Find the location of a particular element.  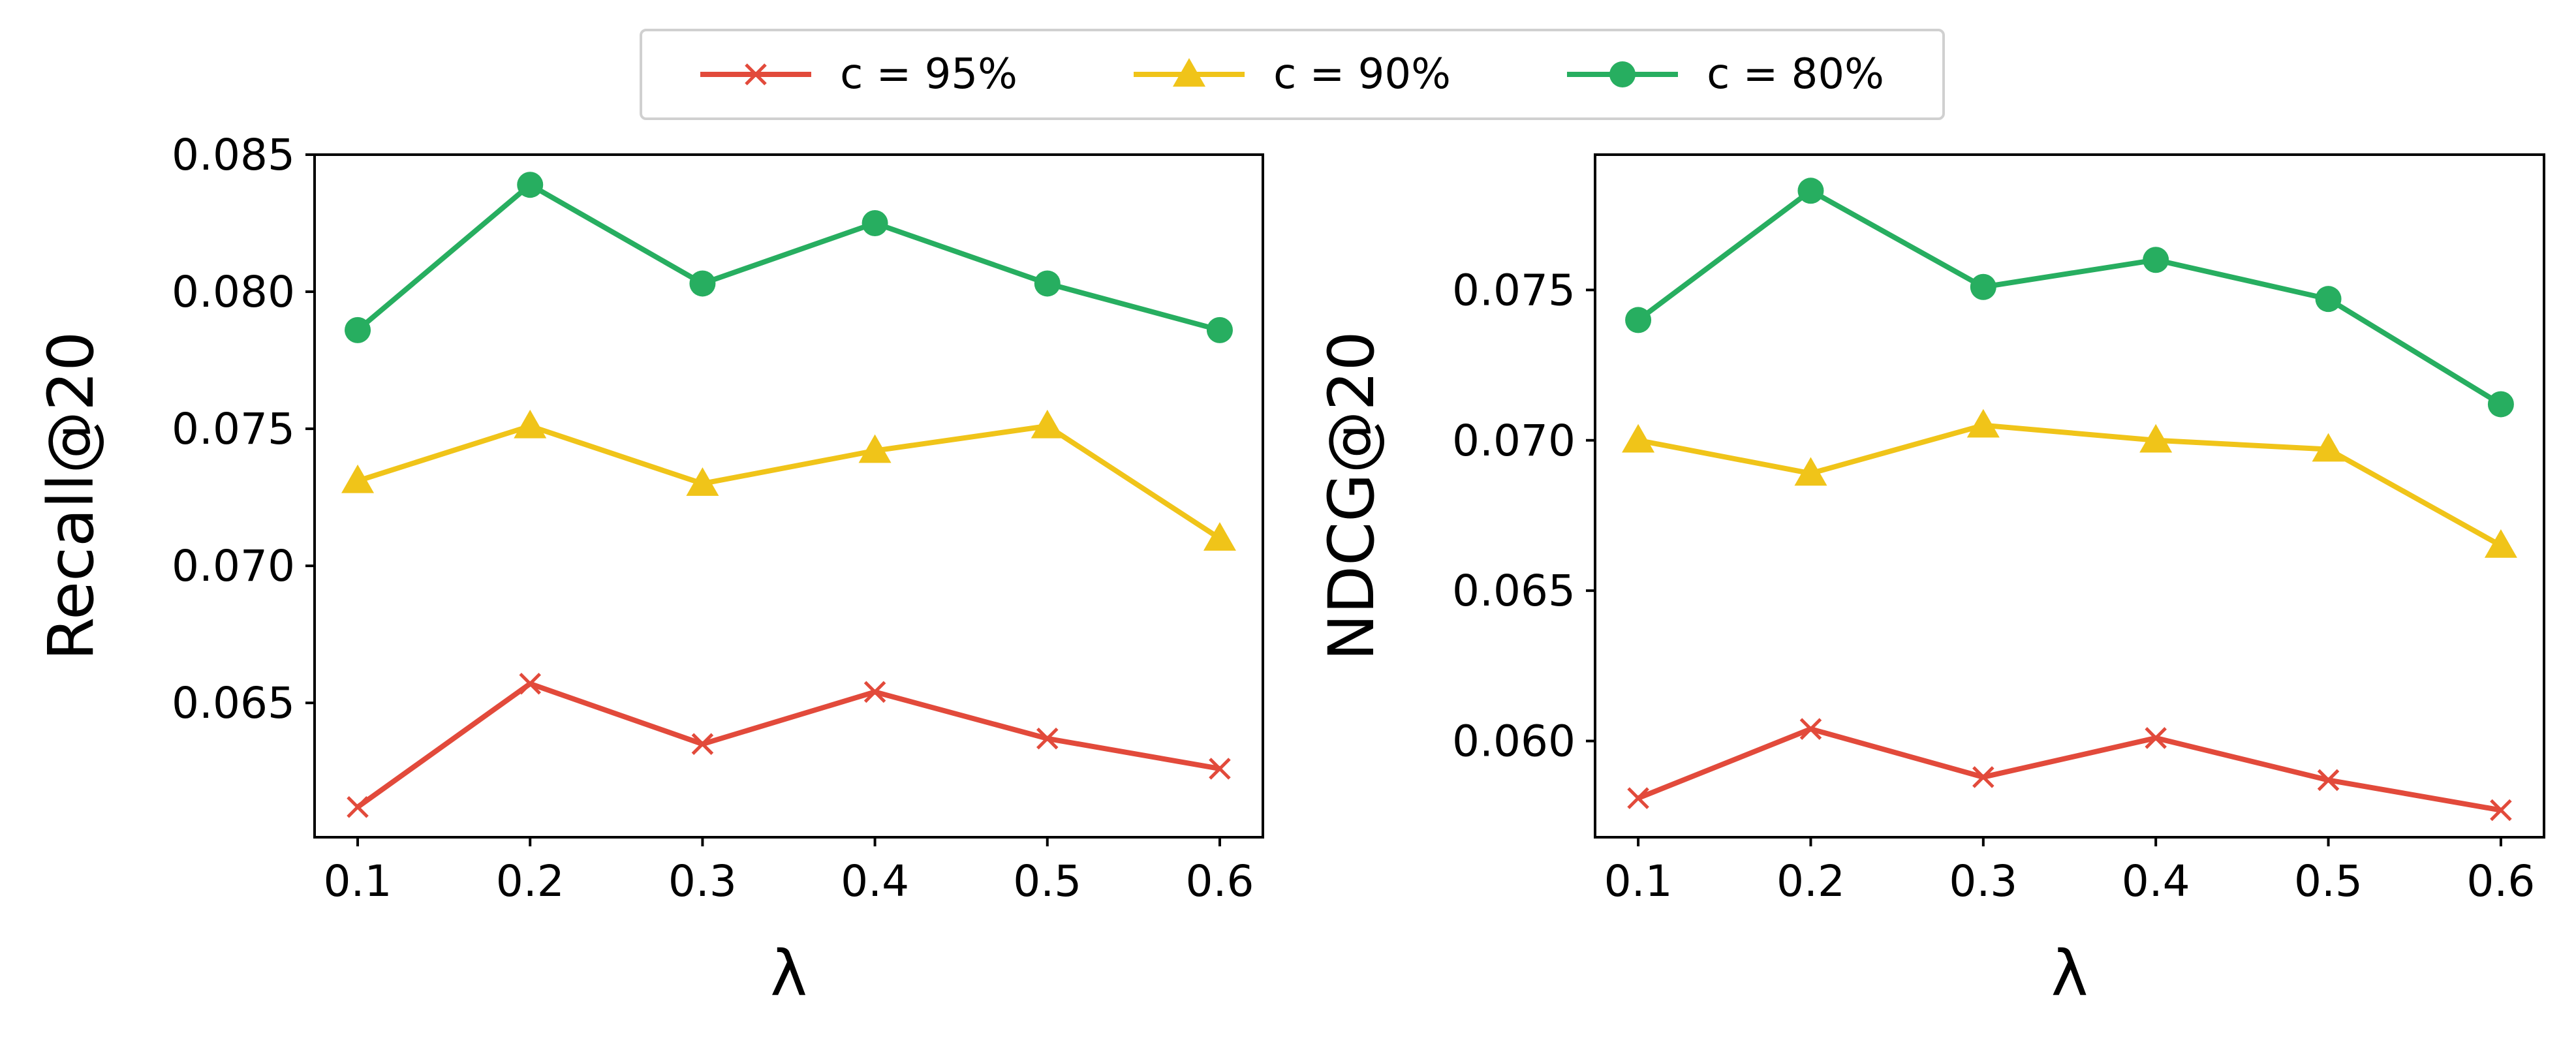

ndcg-y-tick-label: 0.060 is located at coordinates (1513, 742).